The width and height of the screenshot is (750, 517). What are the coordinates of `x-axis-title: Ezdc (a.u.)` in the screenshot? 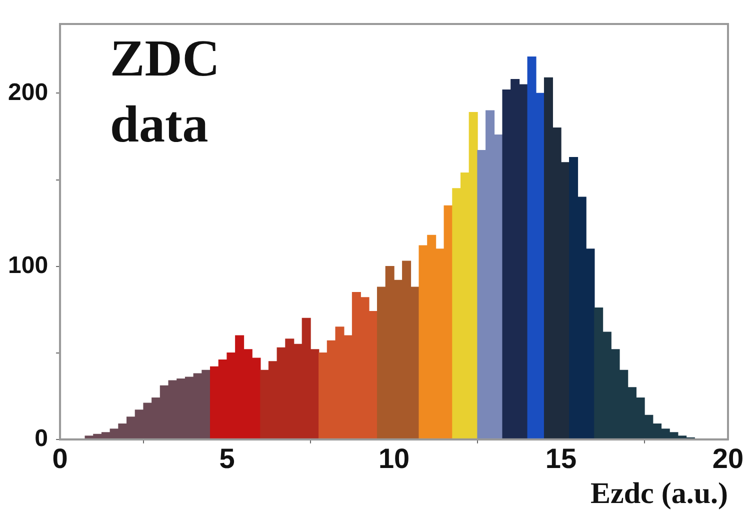 It's located at (659, 493).